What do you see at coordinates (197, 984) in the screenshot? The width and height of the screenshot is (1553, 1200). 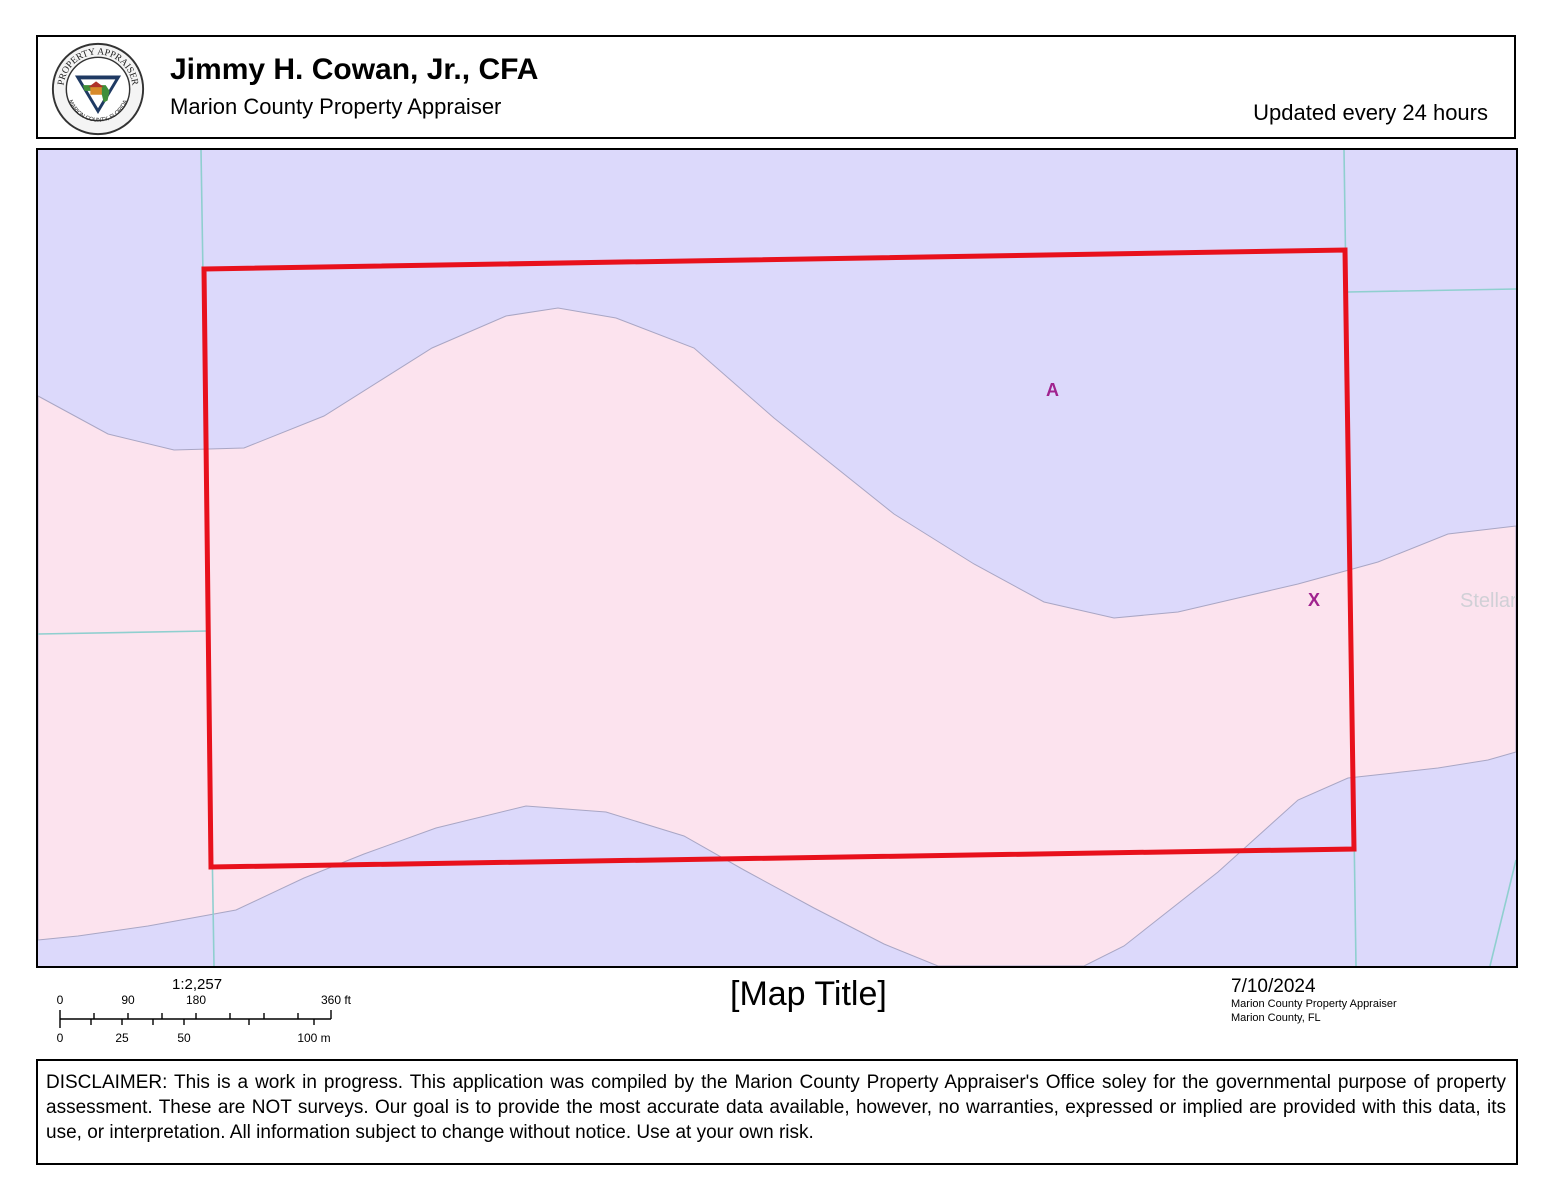 I see `scale-ratio: 1:2,257` at bounding box center [197, 984].